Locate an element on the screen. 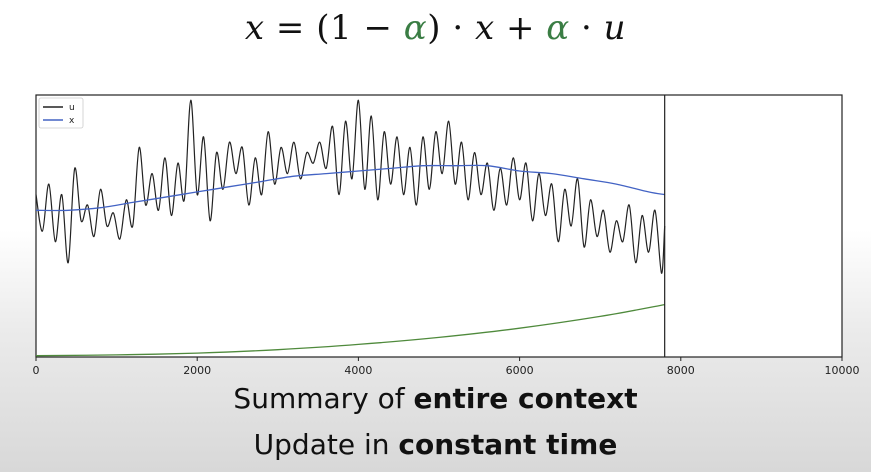 The image size is (871, 472). formula-alpha-2: α is located at coordinates (558, 28).